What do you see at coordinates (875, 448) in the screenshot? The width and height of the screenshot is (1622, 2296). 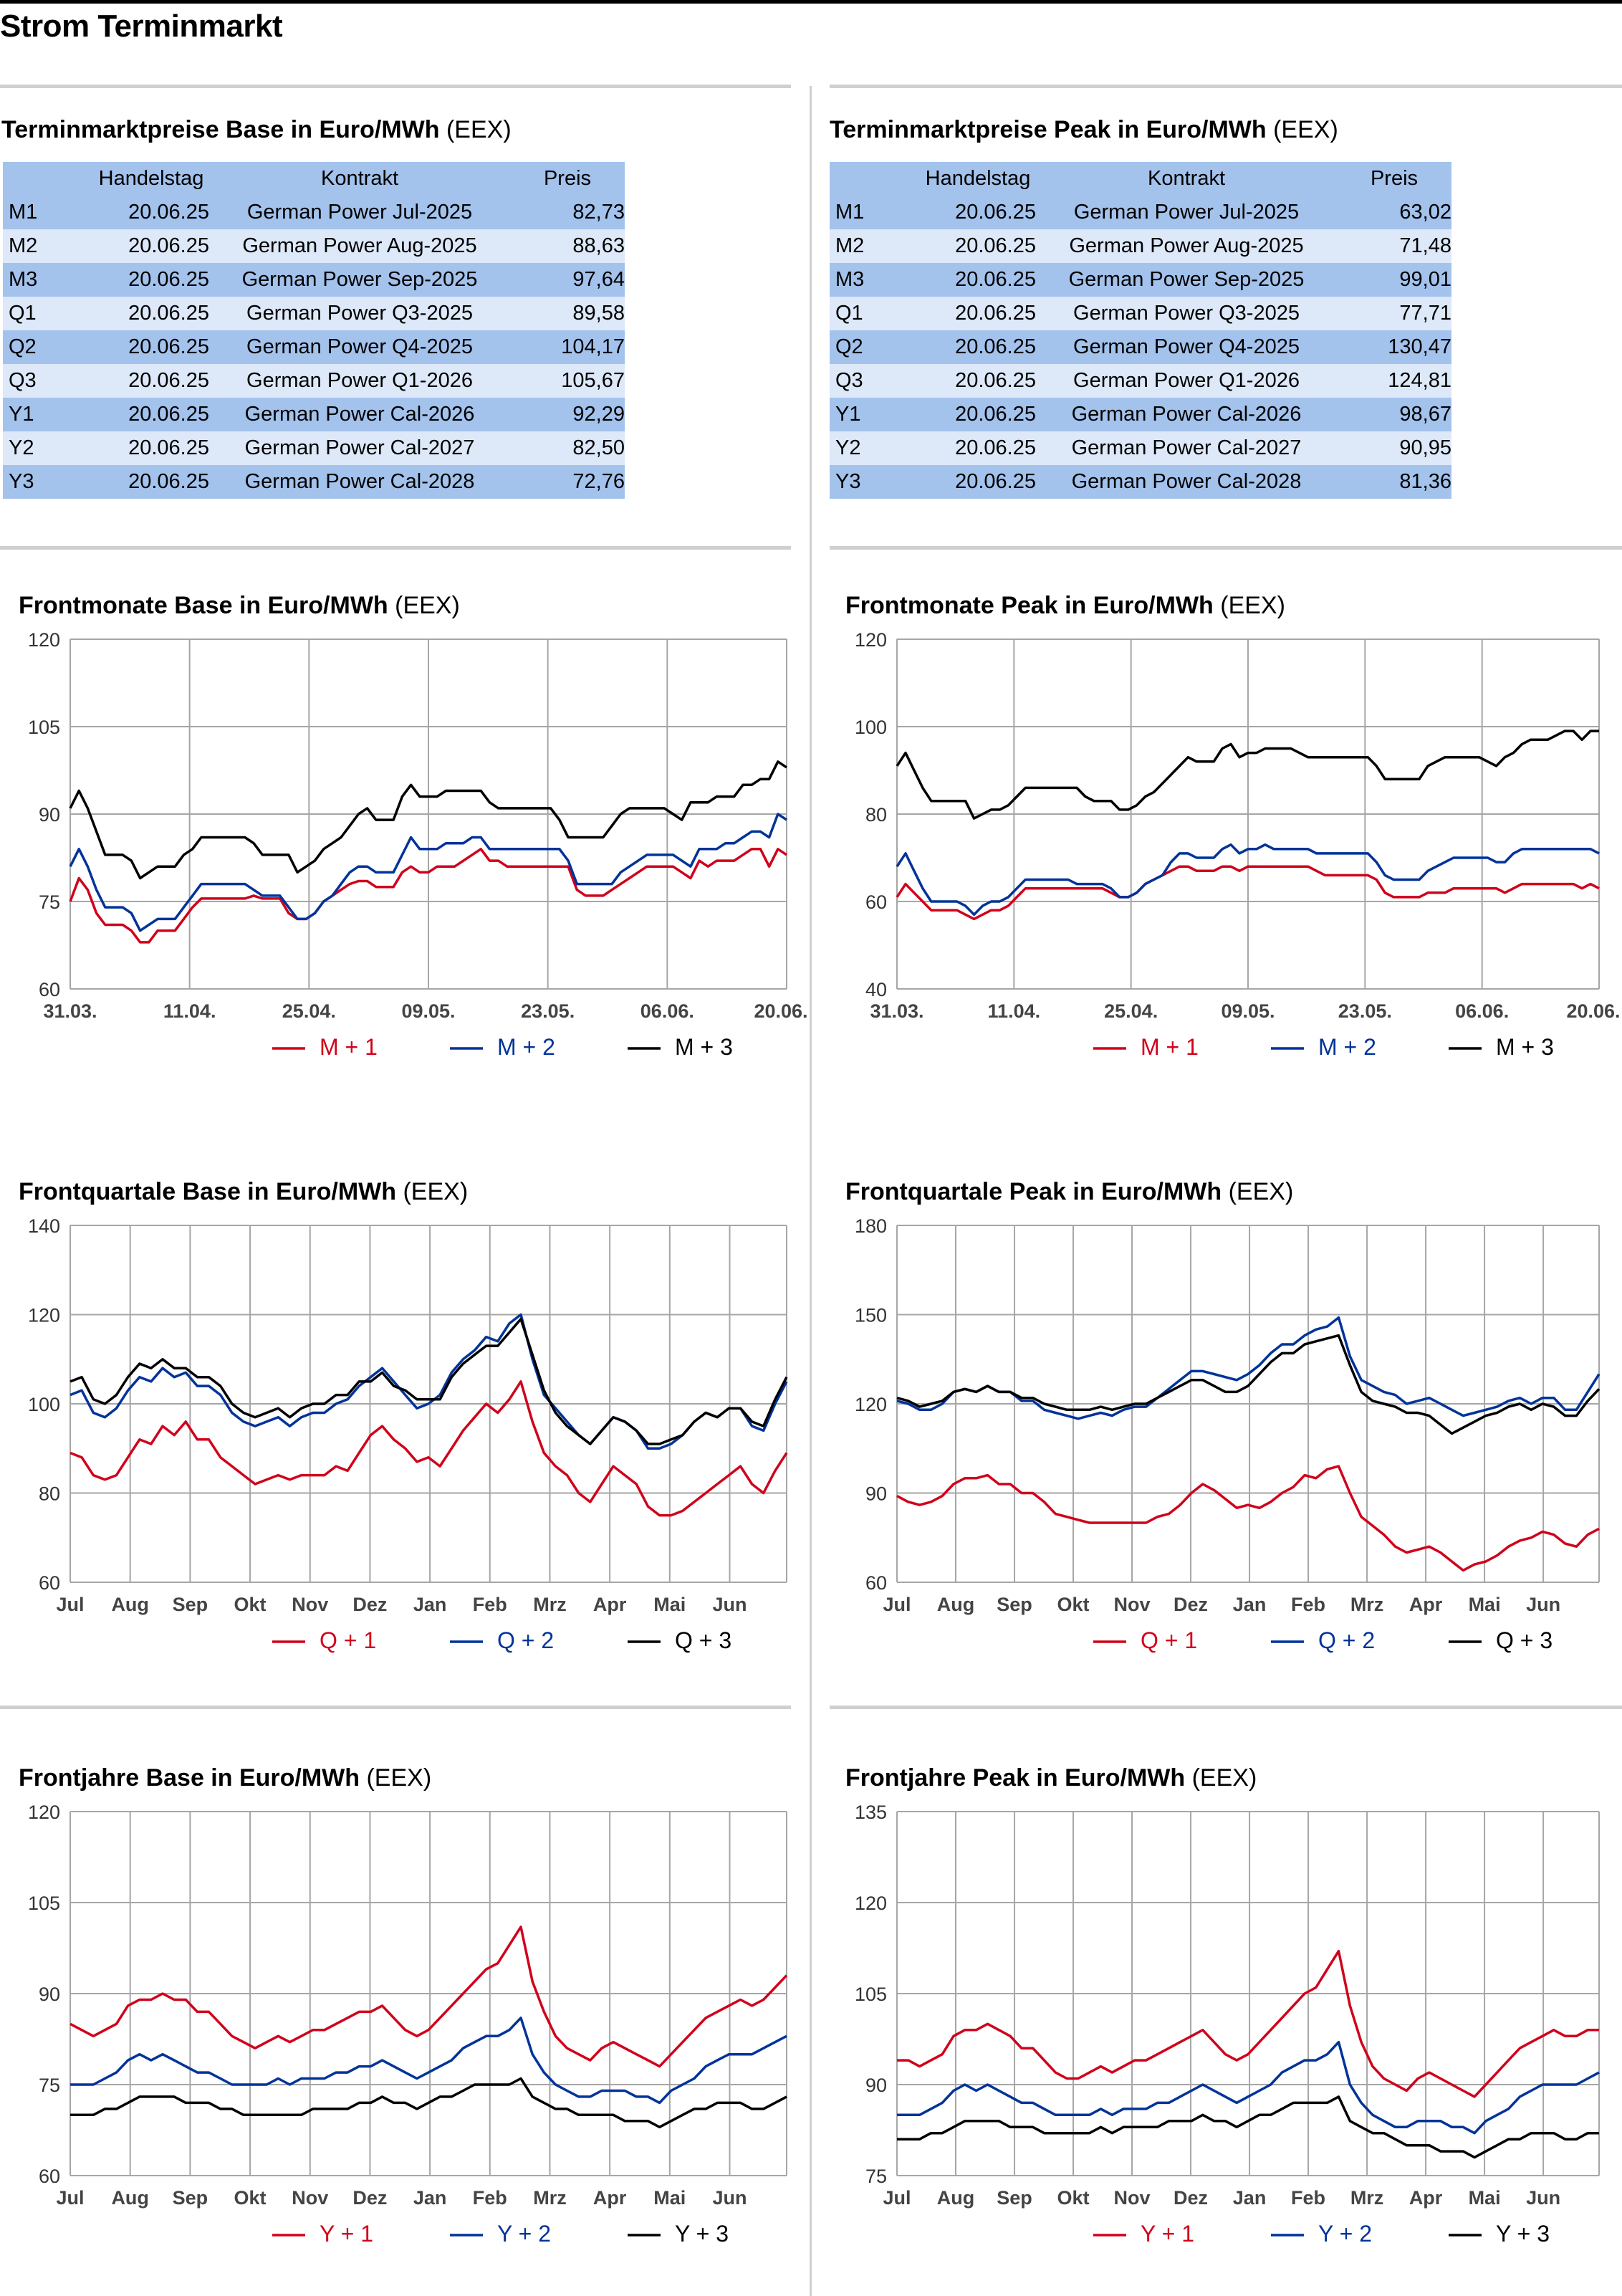 I see `table-cell: Y2` at bounding box center [875, 448].